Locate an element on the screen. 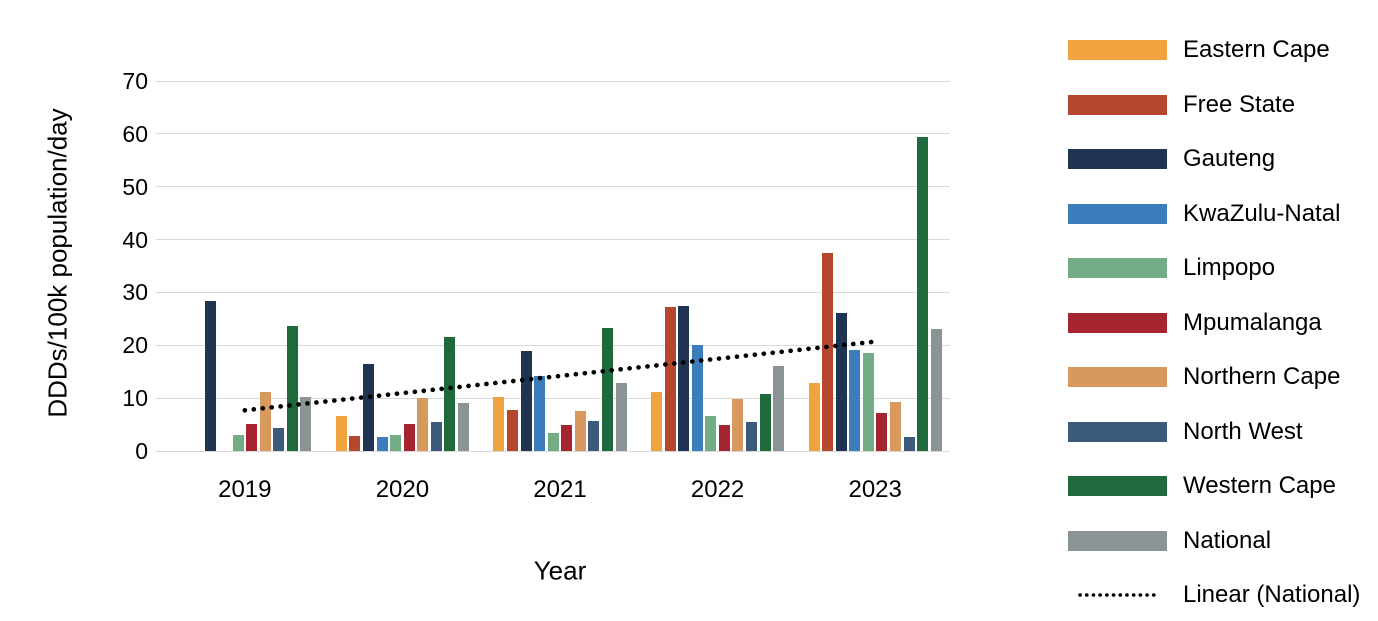  bar-national-2019 is located at coordinates (306, 424).